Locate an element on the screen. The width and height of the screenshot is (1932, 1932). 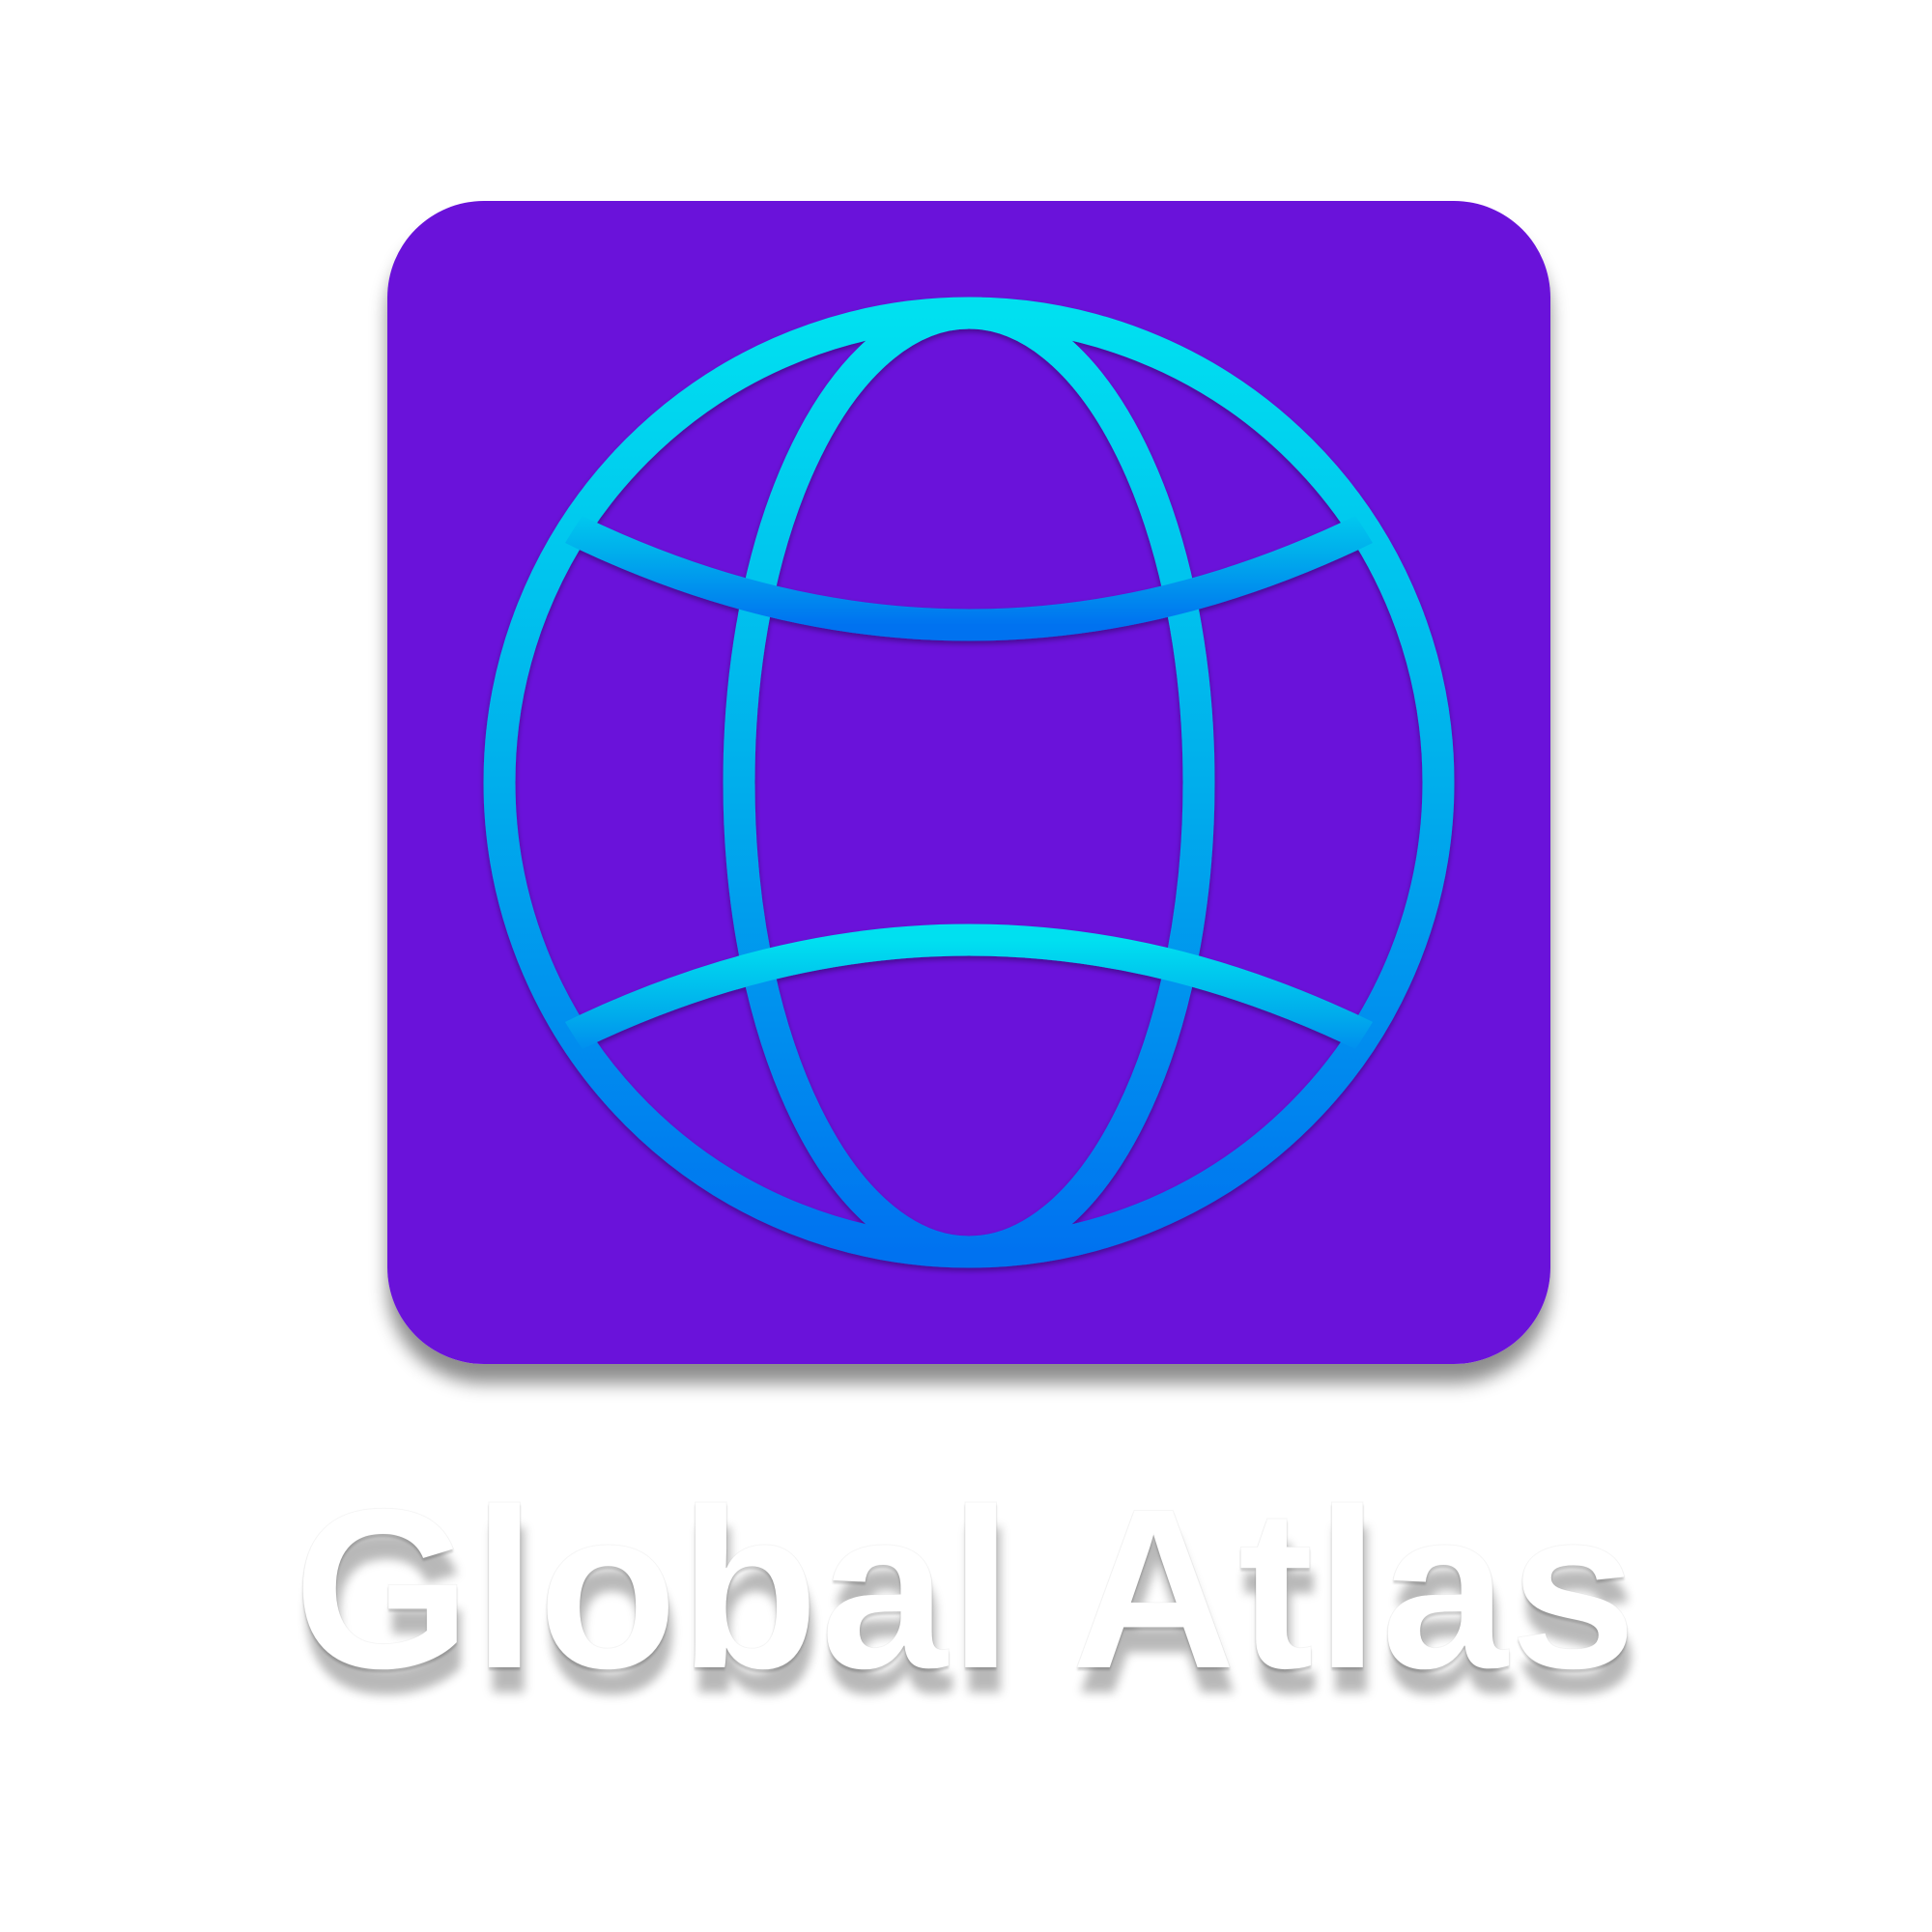
globe-parallel-lower is located at coordinates (968, 1011).